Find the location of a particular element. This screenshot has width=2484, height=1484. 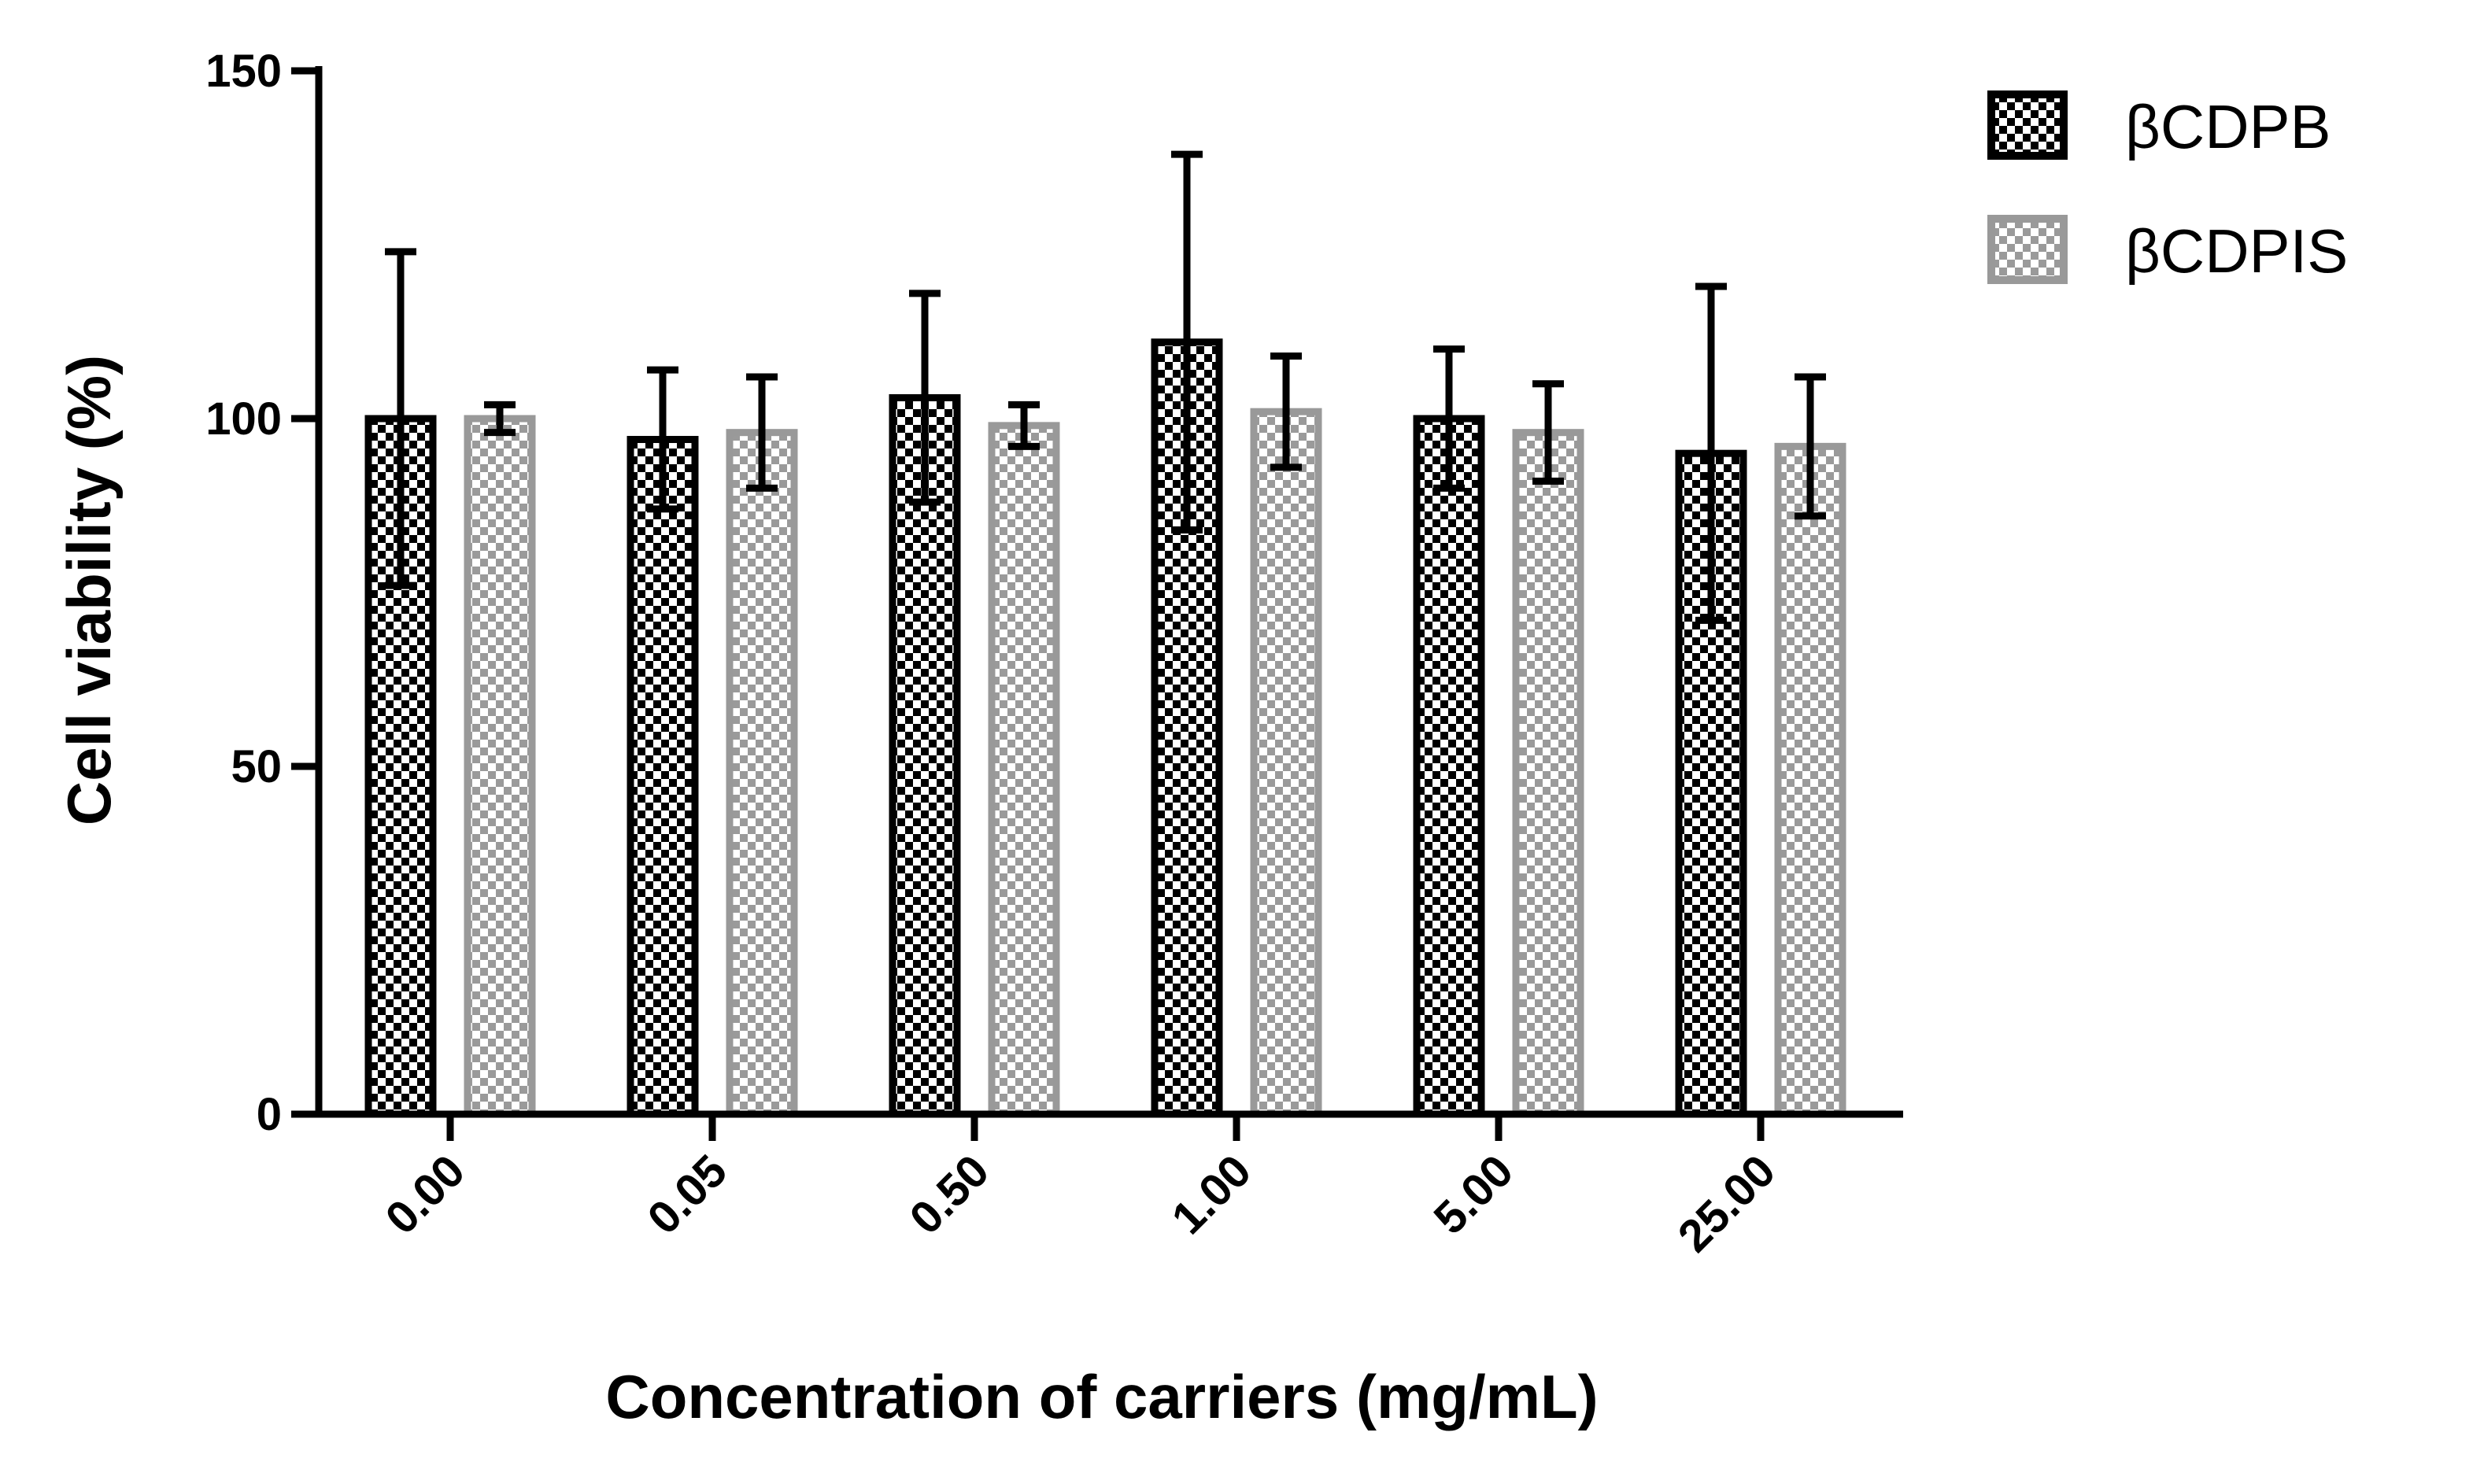

y-tick-label: 50 is located at coordinates (256, 766).